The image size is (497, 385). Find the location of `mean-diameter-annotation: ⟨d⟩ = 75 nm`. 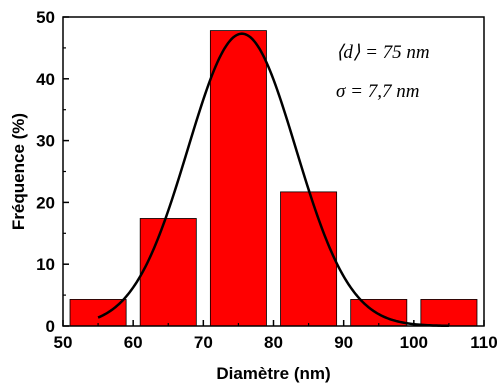

mean-diameter-annotation: ⟨d⟩ = 75 nm is located at coordinates (383, 52).